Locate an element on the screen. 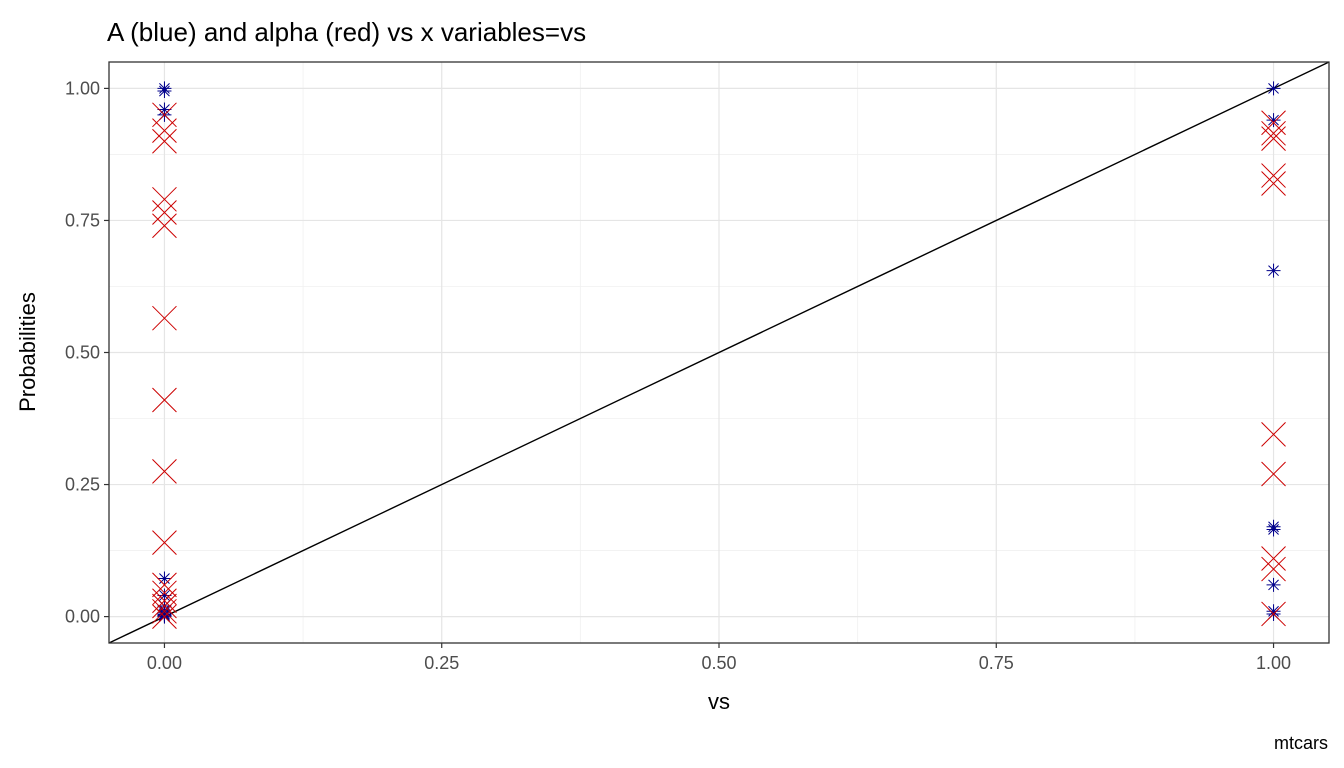 The image size is (1344, 768). chart-caption: mtcars is located at coordinates (1301, 743).